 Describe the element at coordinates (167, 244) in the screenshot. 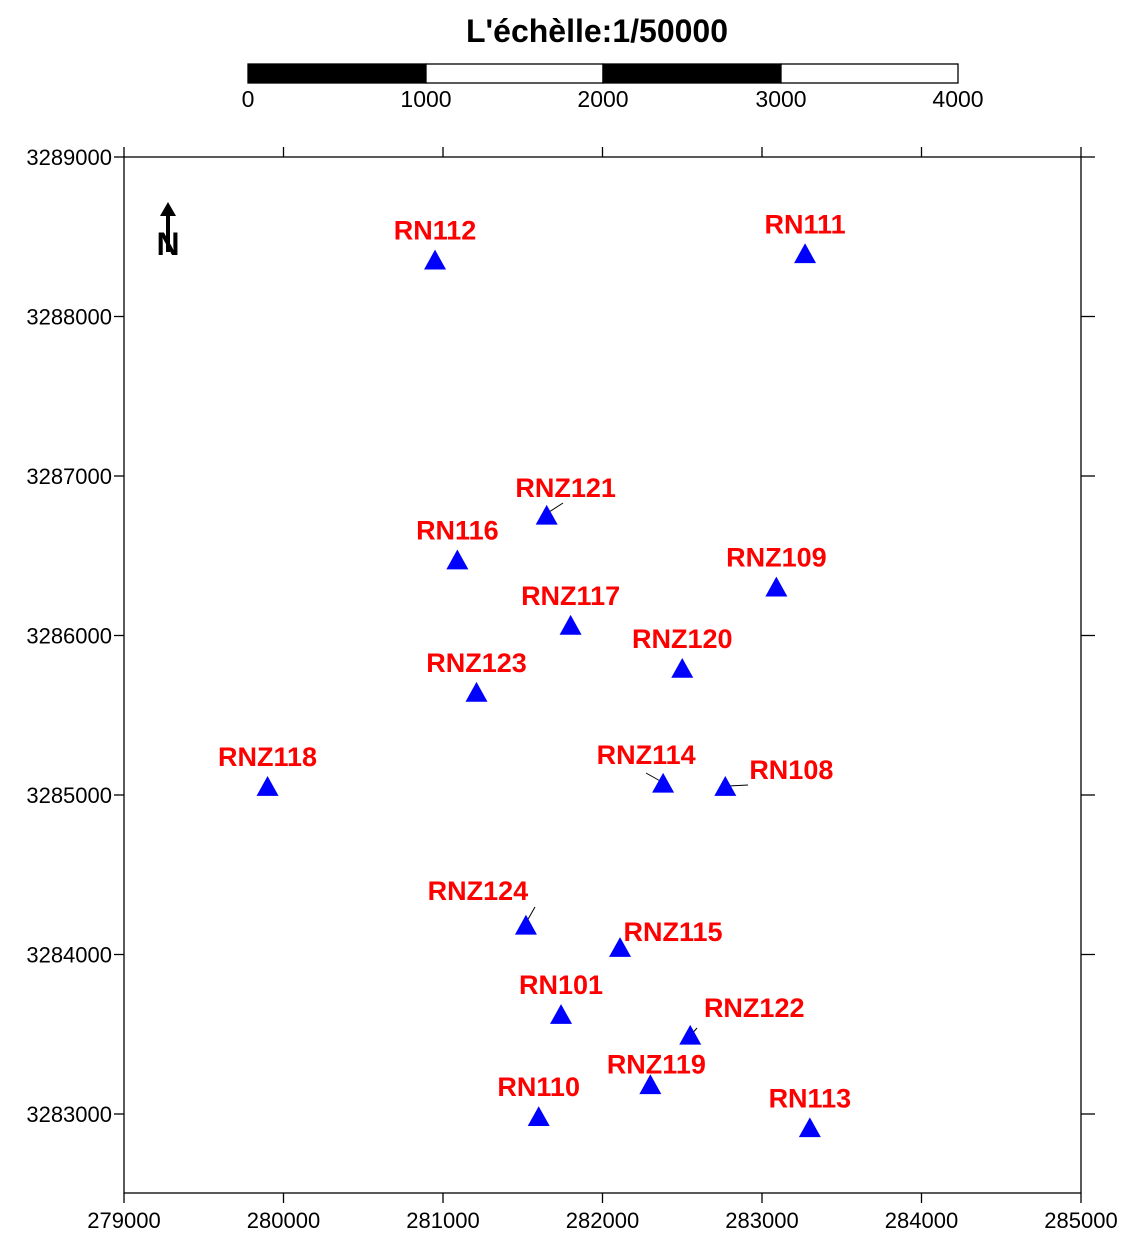

I see `north-arrow-letter: N` at that location.